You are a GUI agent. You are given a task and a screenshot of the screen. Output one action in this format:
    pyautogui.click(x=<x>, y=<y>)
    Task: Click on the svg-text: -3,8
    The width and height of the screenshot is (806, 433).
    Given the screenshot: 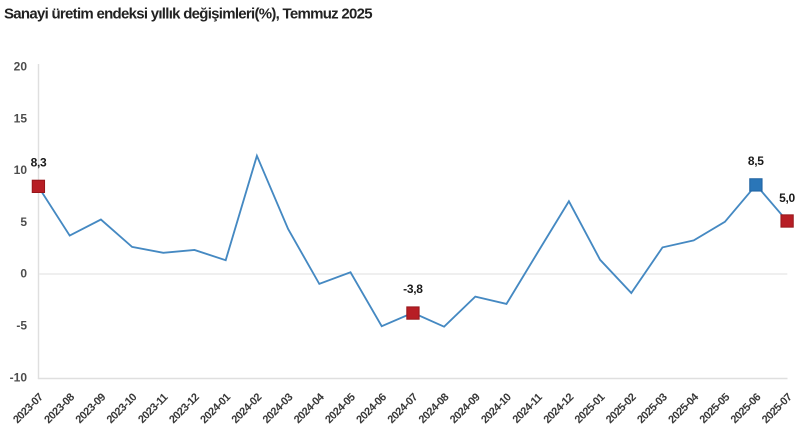 What is the action you would take?
    pyautogui.click(x=413, y=289)
    